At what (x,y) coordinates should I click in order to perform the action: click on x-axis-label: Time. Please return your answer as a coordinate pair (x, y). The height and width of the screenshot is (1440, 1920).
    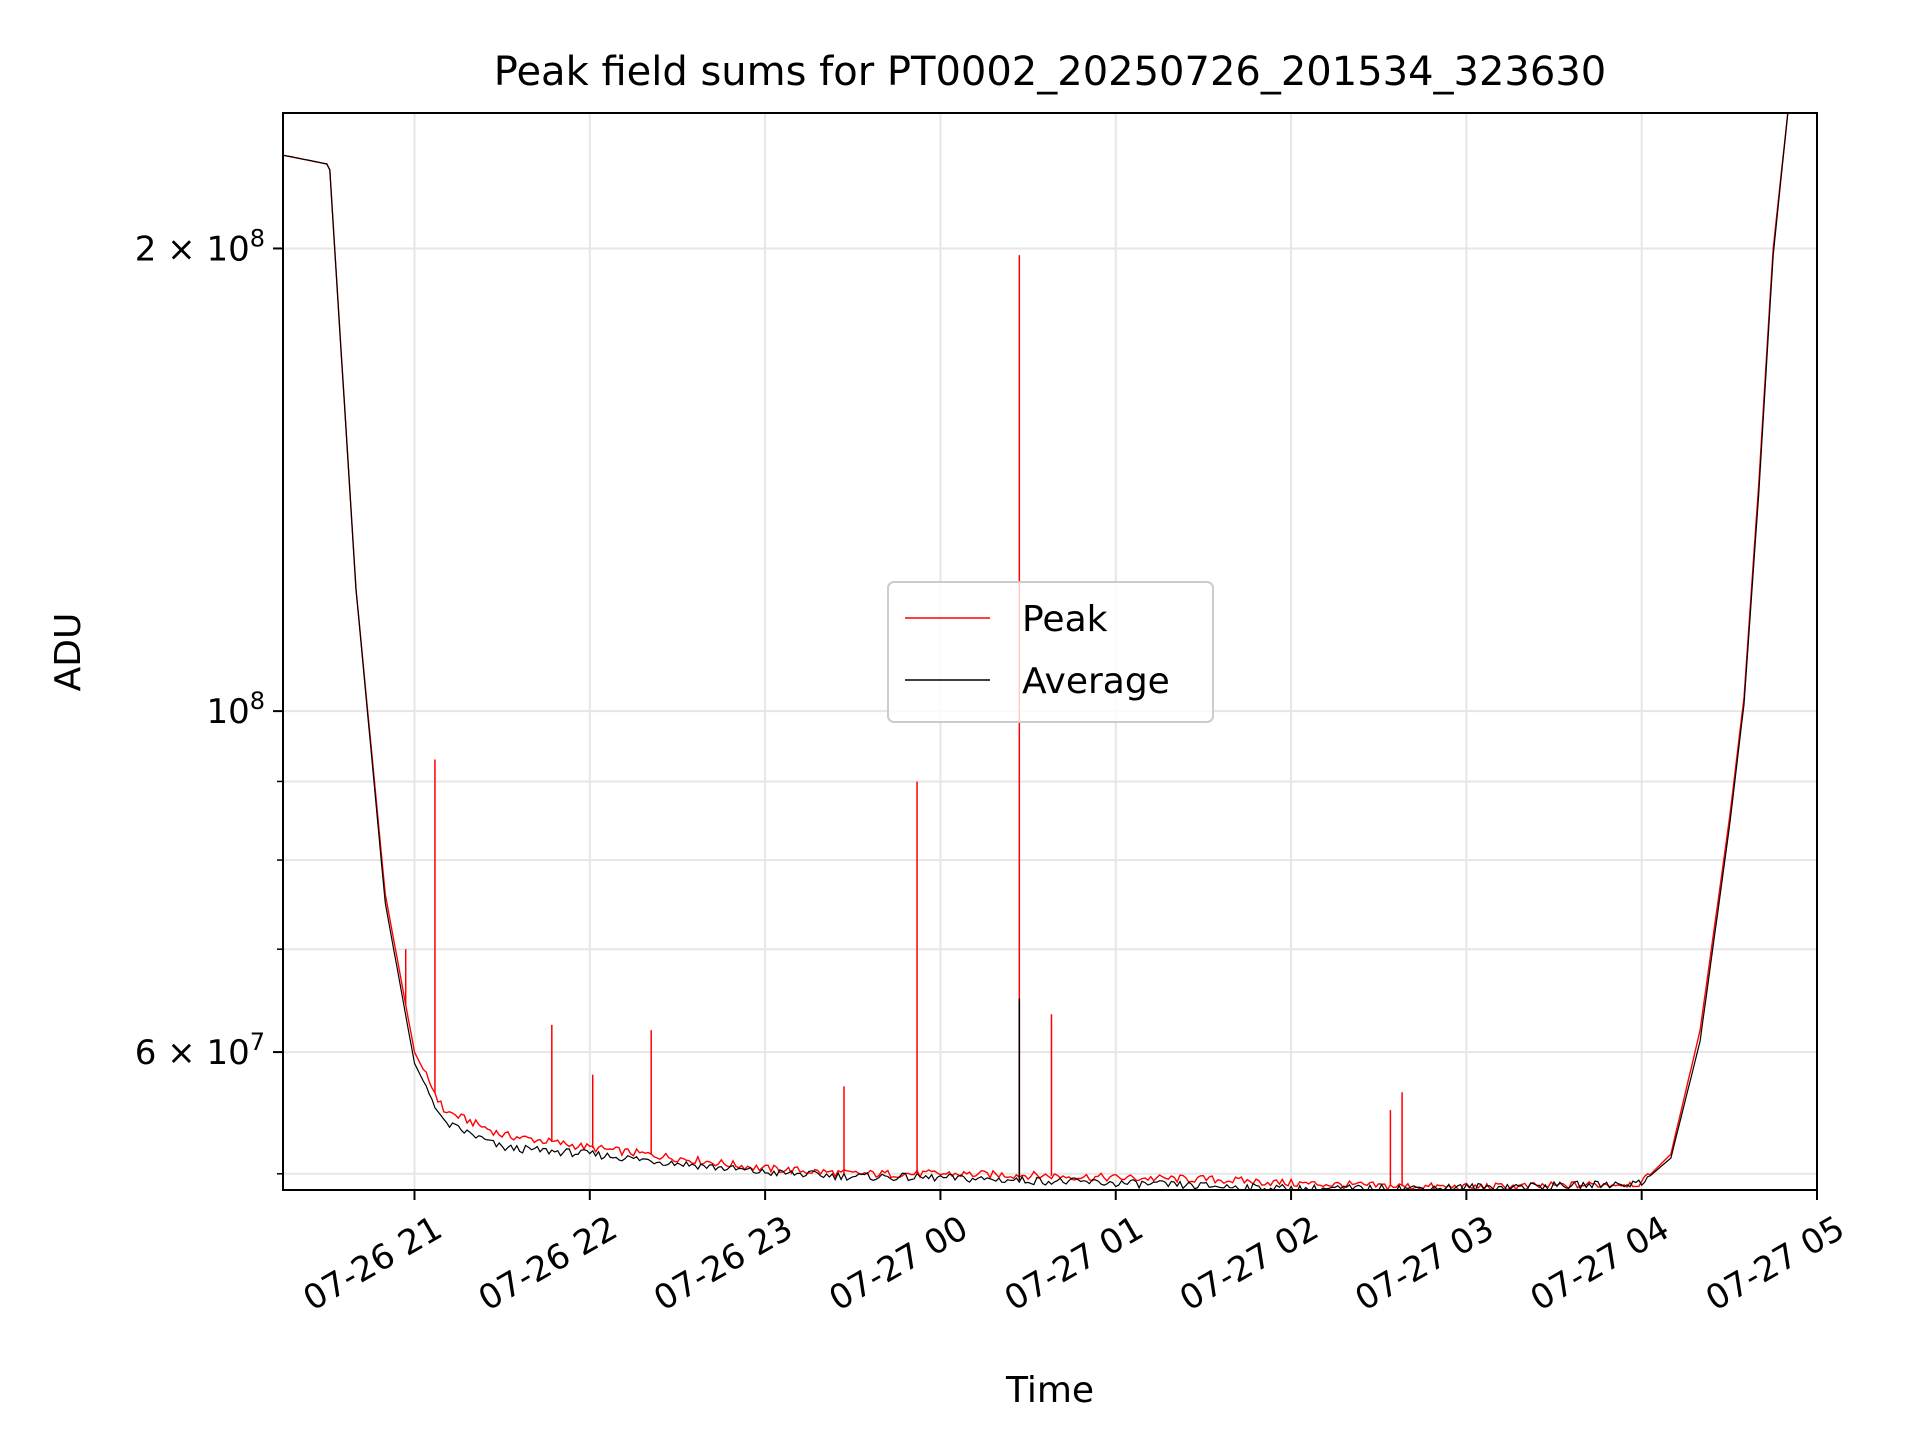
    Looking at the image, I should click on (1049, 1390).